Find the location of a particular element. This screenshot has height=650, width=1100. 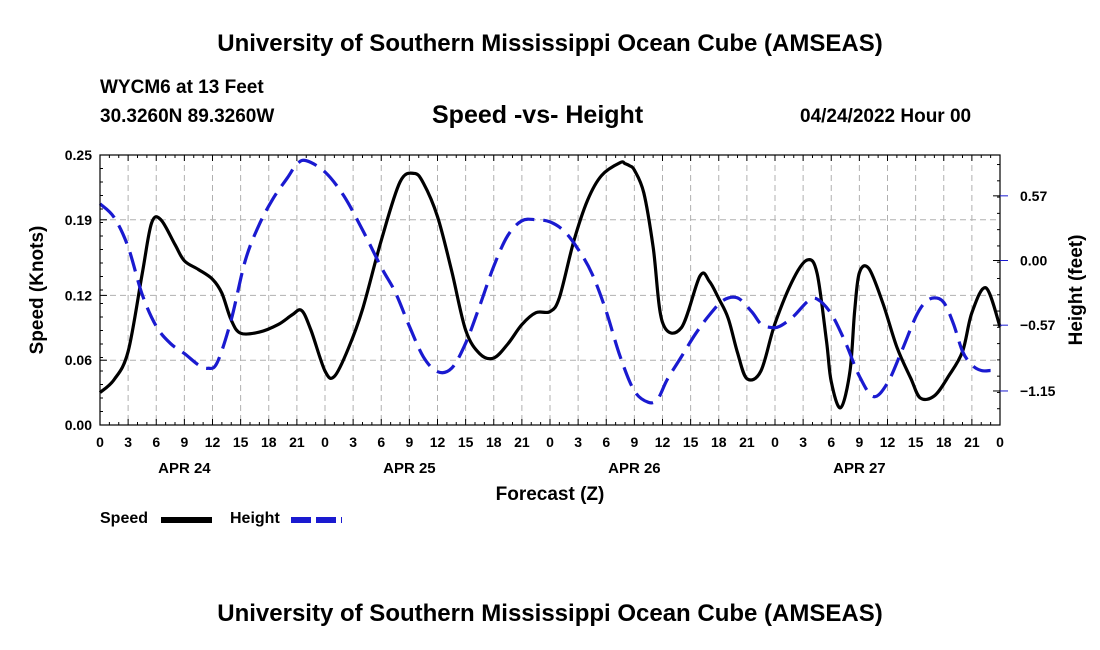

chart-title: Speed -vs- Height is located at coordinates (538, 115).